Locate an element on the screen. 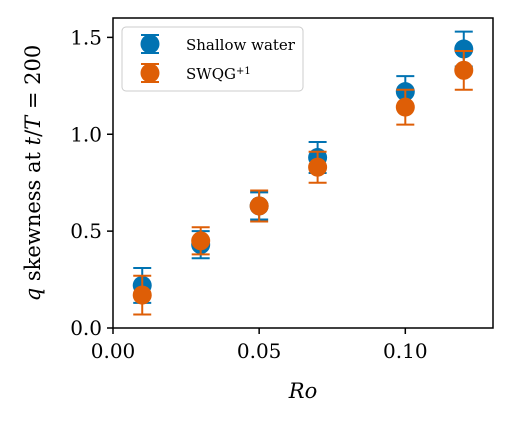 The height and width of the screenshot is (428, 514). legend: Shallow water SWQG+1 is located at coordinates (212, 59).